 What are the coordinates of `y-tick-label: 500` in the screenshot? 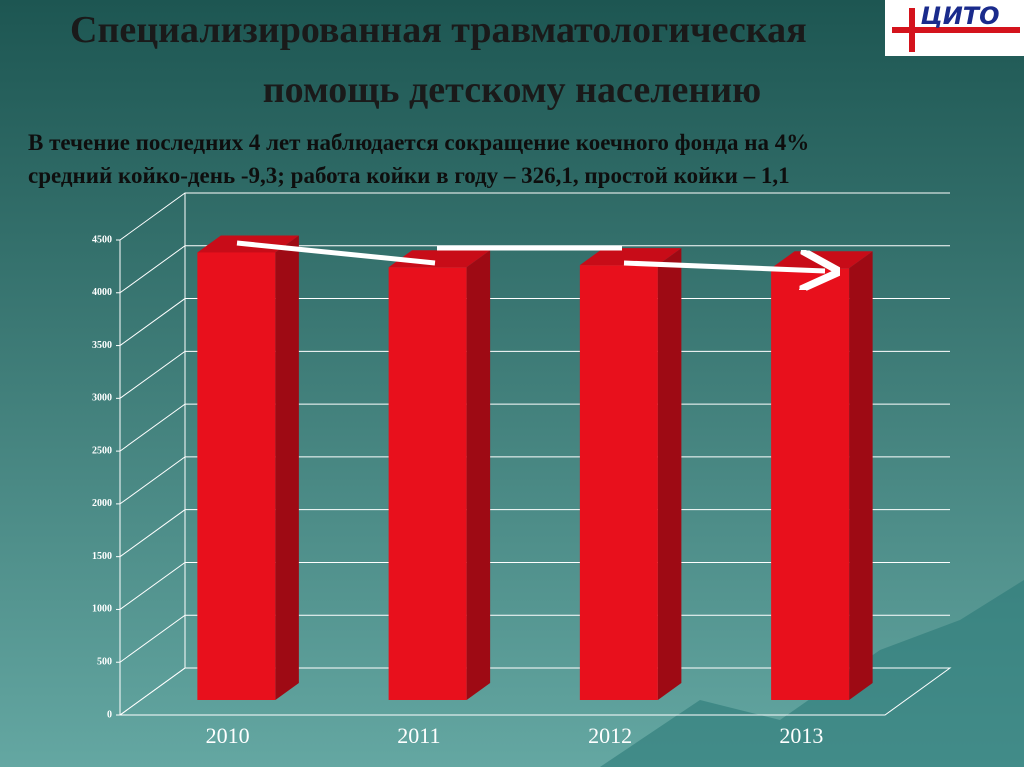 It's located at (104, 662).